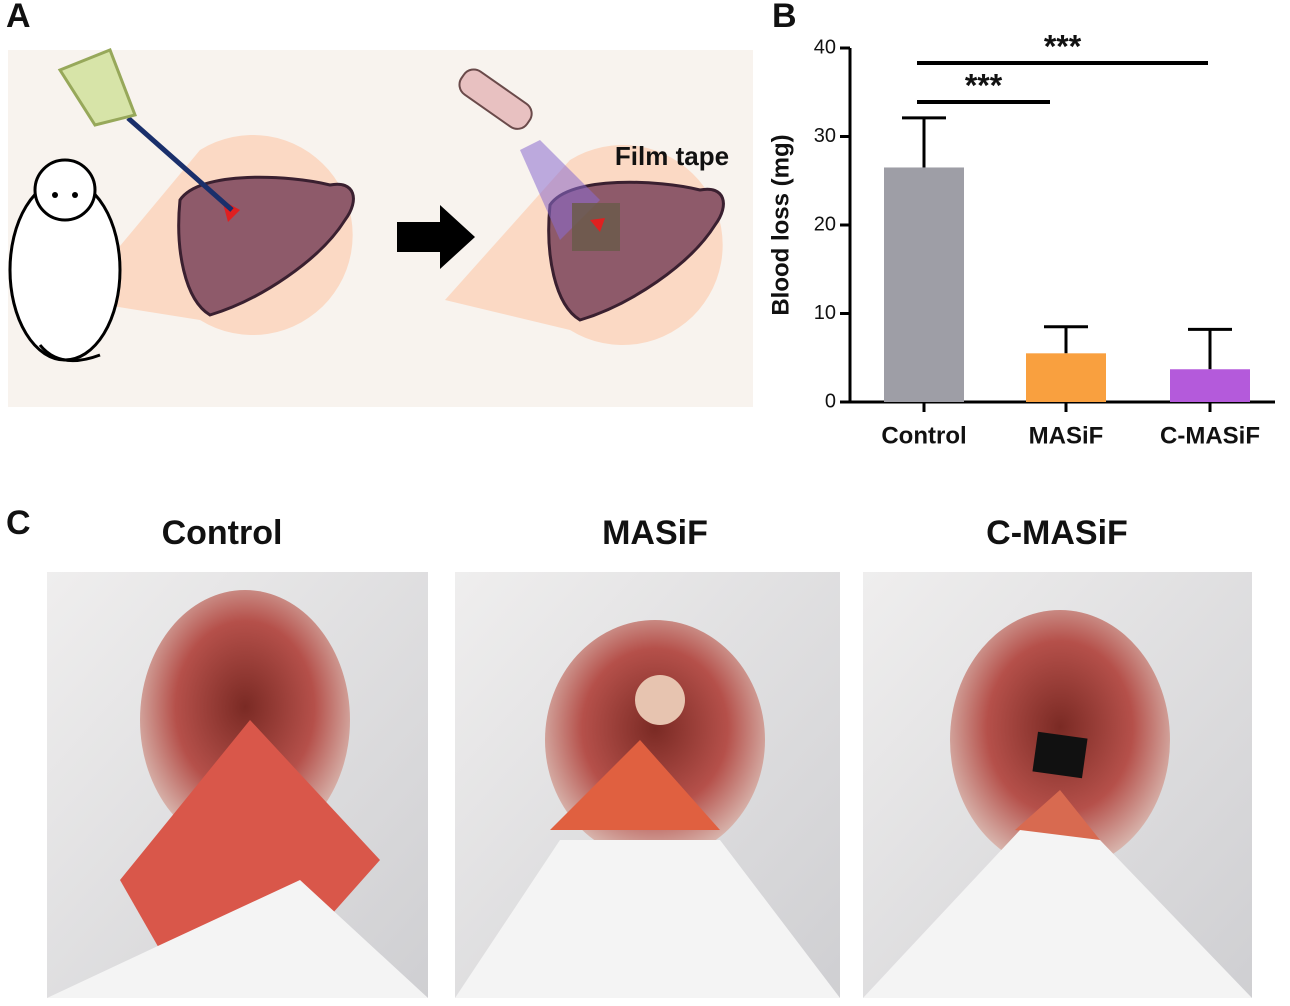  I want to click on panel-label: B, so click(784, 17).